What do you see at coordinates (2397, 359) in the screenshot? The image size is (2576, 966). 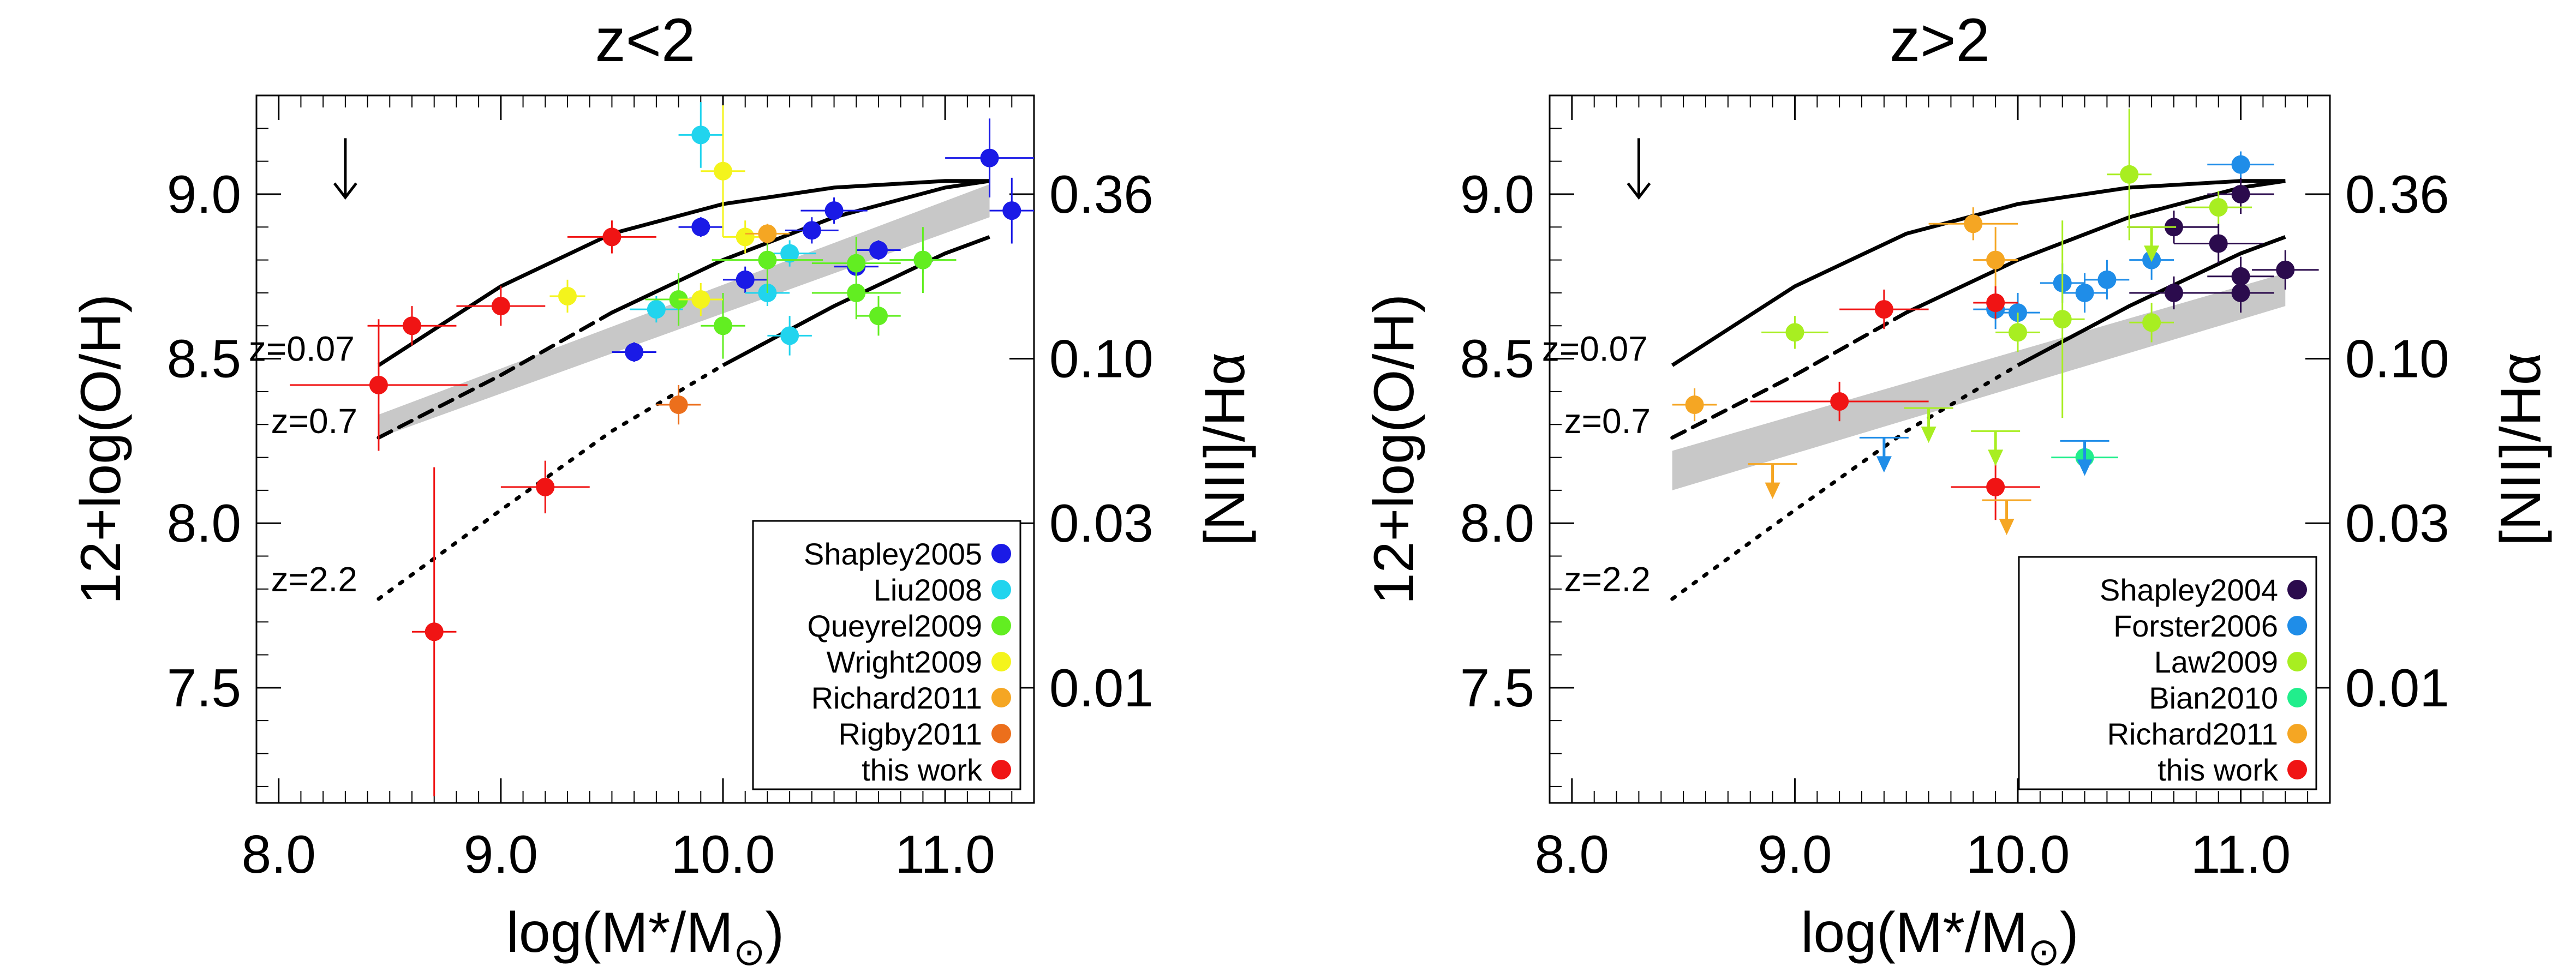 I see `right-tick-label: 0.10` at bounding box center [2397, 359].